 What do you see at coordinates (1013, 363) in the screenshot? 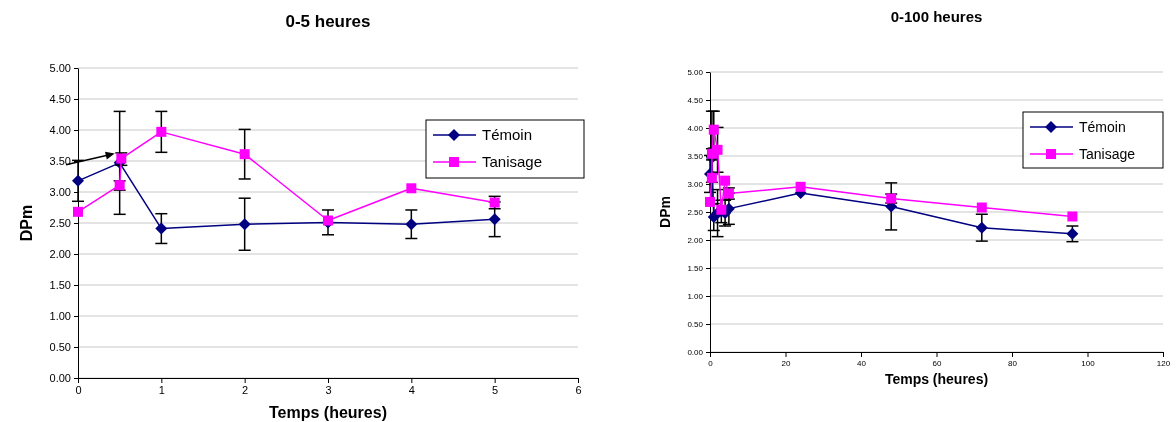
I see `x-tick-label: 80` at bounding box center [1013, 363].